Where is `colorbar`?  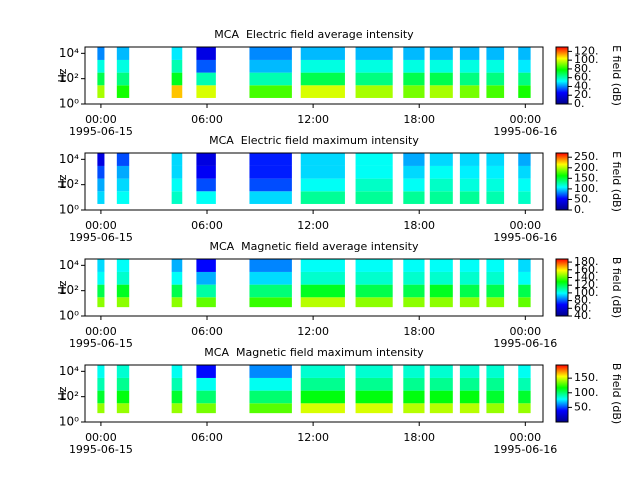 colorbar is located at coordinates (562, 181).